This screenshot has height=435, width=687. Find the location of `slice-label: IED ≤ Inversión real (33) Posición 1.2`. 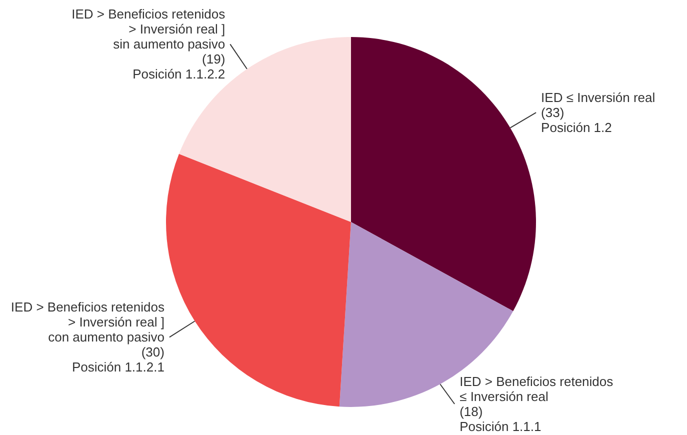

slice-label: IED ≤ Inversión real (33) Posición 1.2 is located at coordinates (598, 113).